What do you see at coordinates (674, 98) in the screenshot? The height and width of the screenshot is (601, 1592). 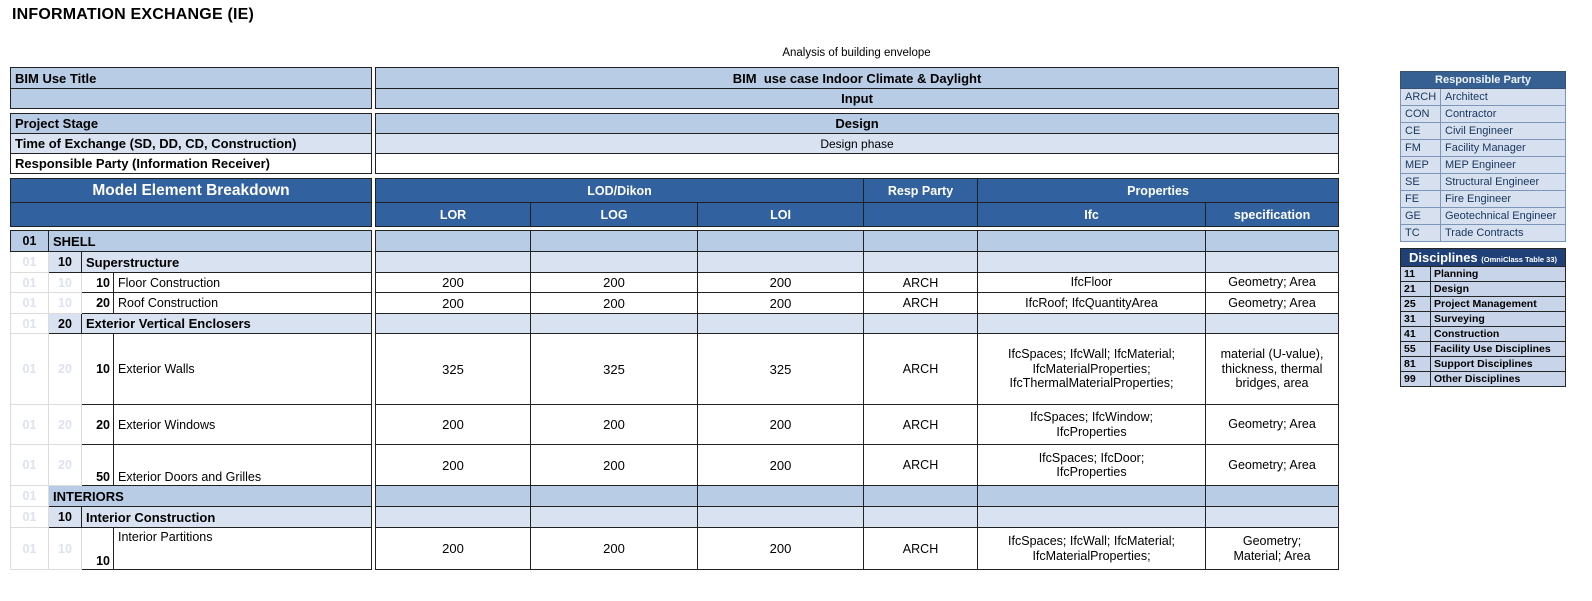 I see `table-row: Input` at bounding box center [674, 98].